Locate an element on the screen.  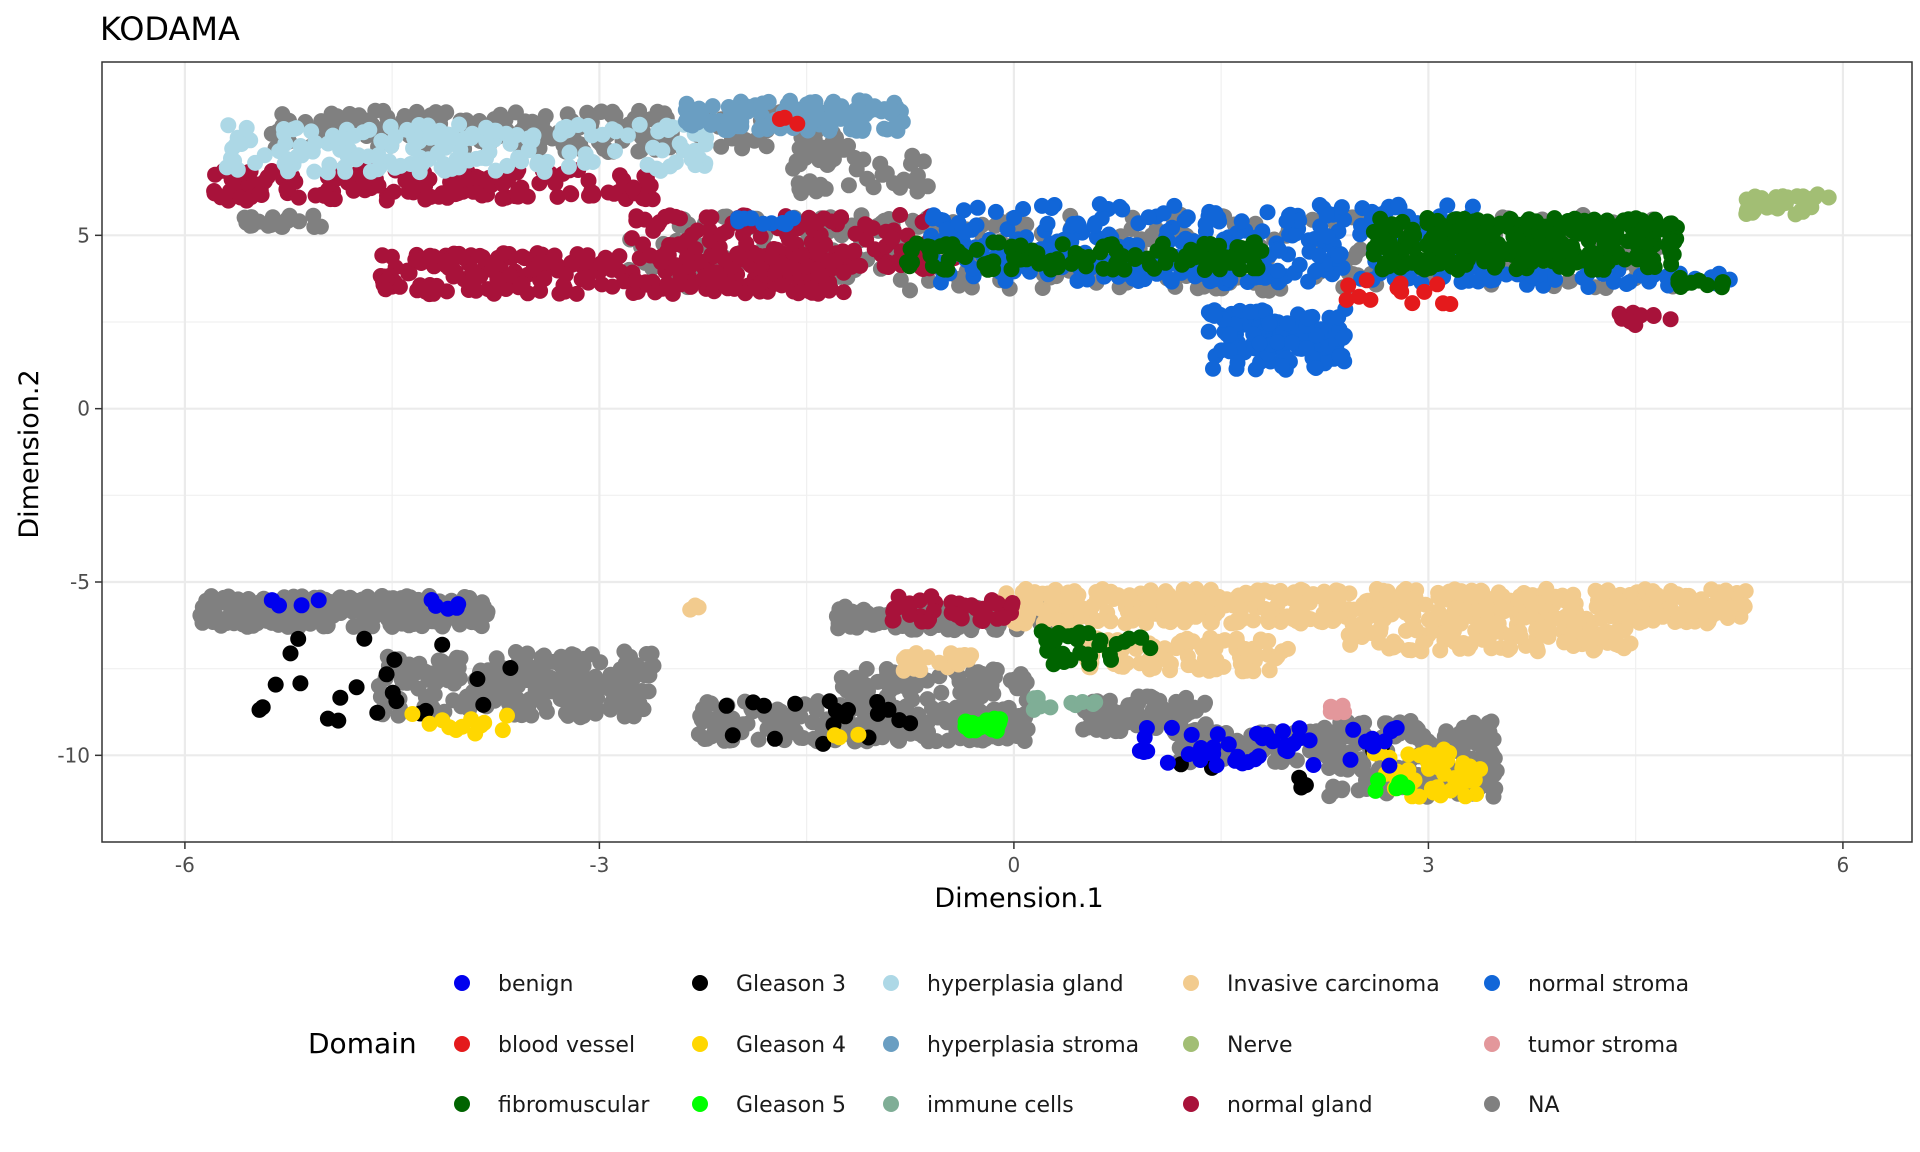
x-tick-label: -3 is located at coordinates (599, 865).